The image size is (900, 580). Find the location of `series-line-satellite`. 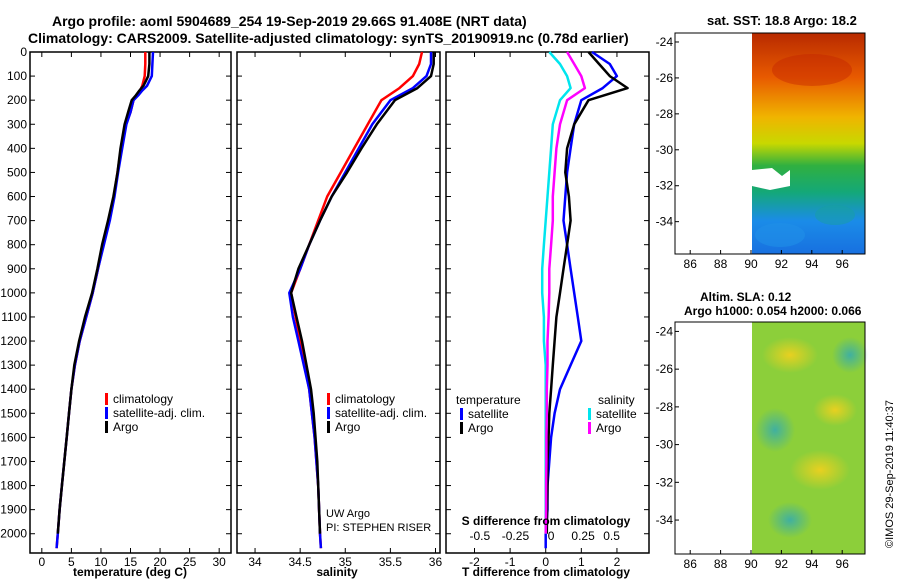

series-line-satellite is located at coordinates (360, 300).